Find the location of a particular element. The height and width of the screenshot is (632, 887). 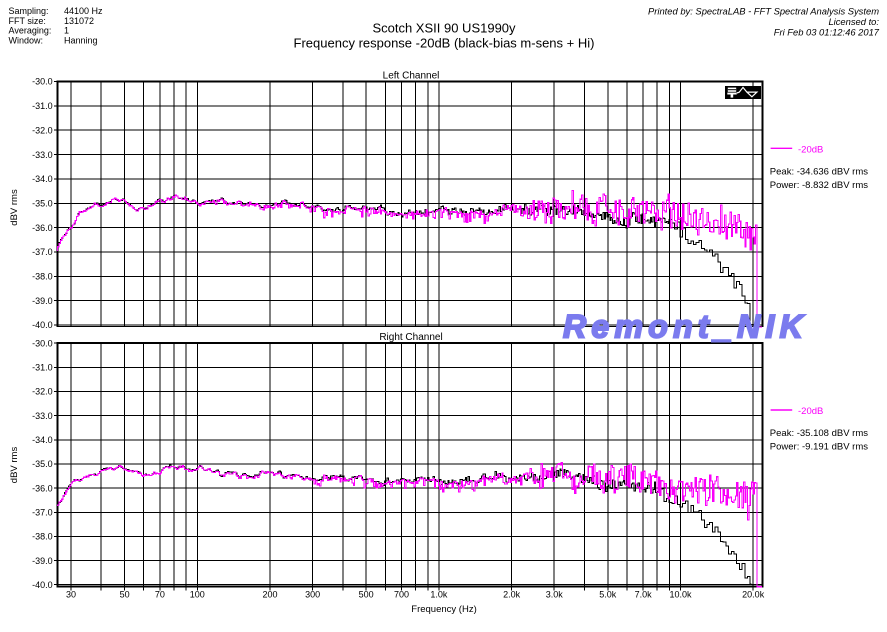

svg-text: Fri Feb 03 01:12:46 2017 is located at coordinates (827, 31).